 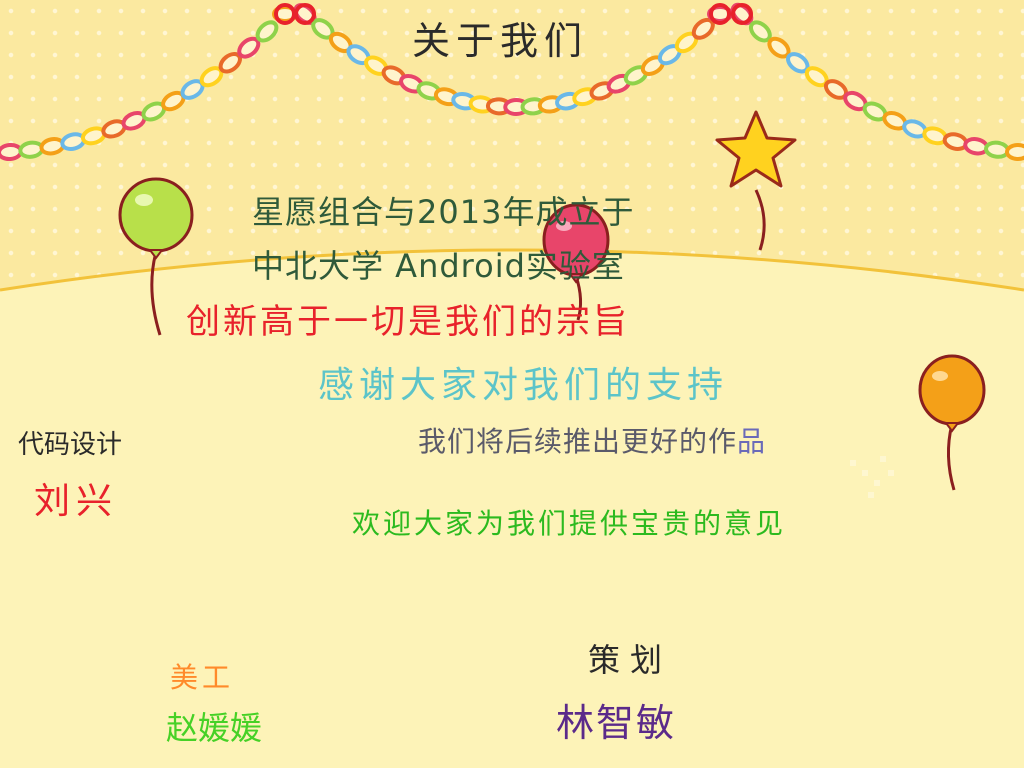 What do you see at coordinates (616, 723) in the screenshot?
I see `planning-name: 林智敏` at bounding box center [616, 723].